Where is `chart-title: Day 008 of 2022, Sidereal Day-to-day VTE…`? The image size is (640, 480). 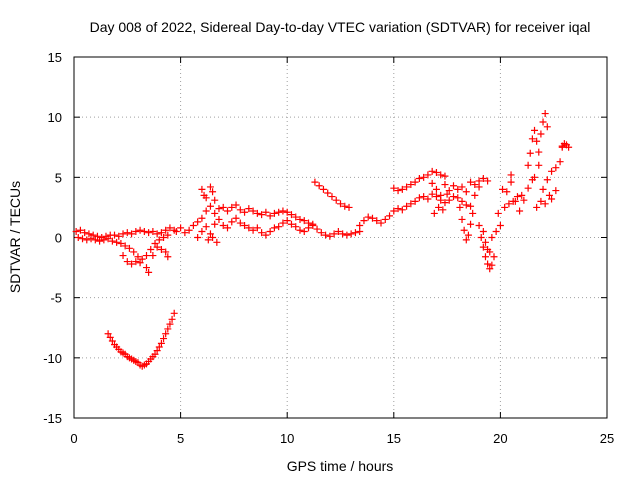 chart-title: Day 008 of 2022, Sidereal Day-to-day VTE… is located at coordinates (340, 27).